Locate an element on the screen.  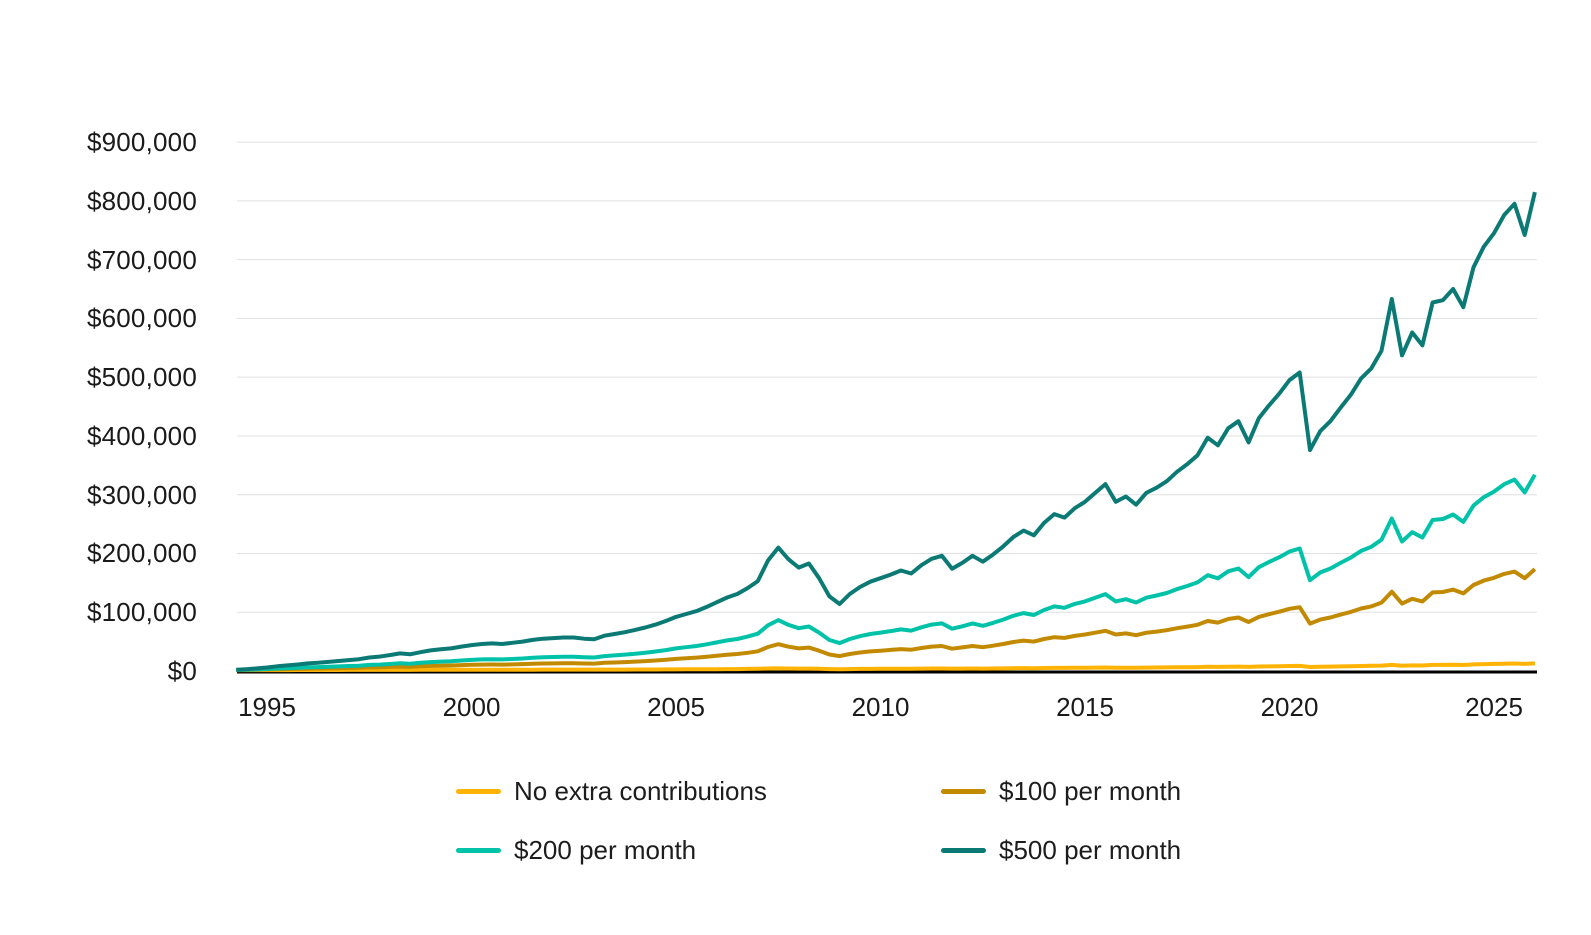
x-axis-label: 2010 is located at coordinates (880, 707).